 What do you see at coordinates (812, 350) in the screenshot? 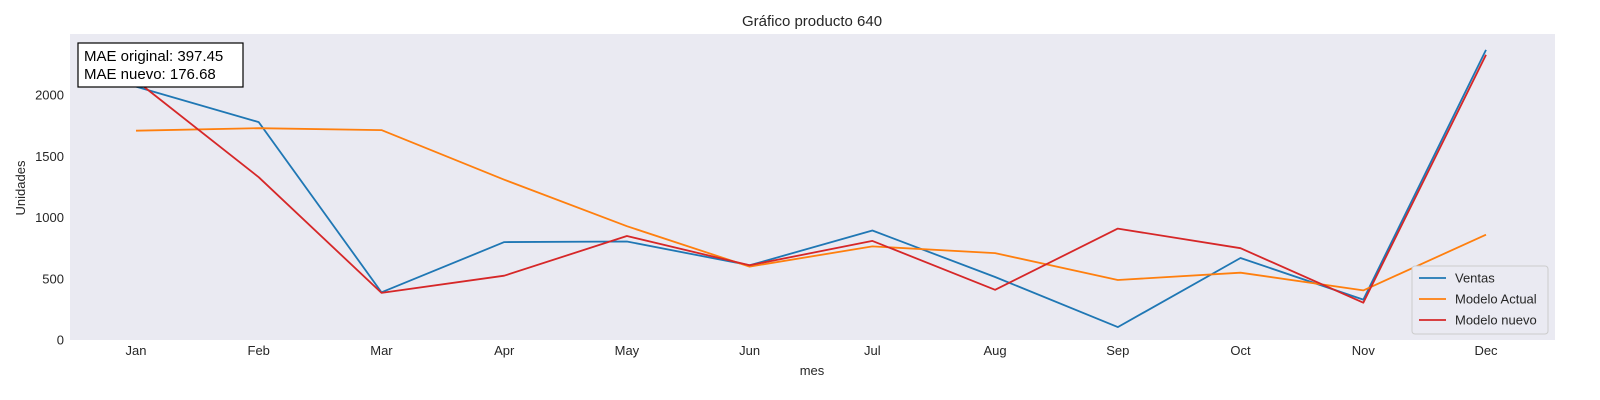
I see `x-tick-labels: Jan Feb Mar Apr May Jun Jul Aug Sep Oct Nov Dec` at bounding box center [812, 350].